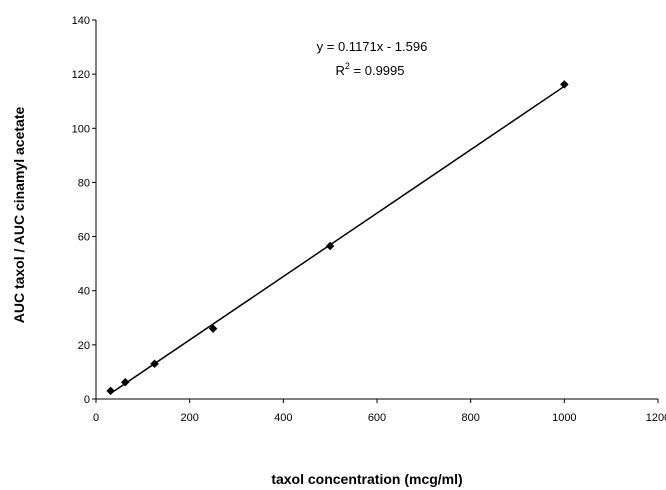 This screenshot has width=666, height=490. Describe the element at coordinates (81, 21) in the screenshot. I see `y-tick-label: 140` at that location.